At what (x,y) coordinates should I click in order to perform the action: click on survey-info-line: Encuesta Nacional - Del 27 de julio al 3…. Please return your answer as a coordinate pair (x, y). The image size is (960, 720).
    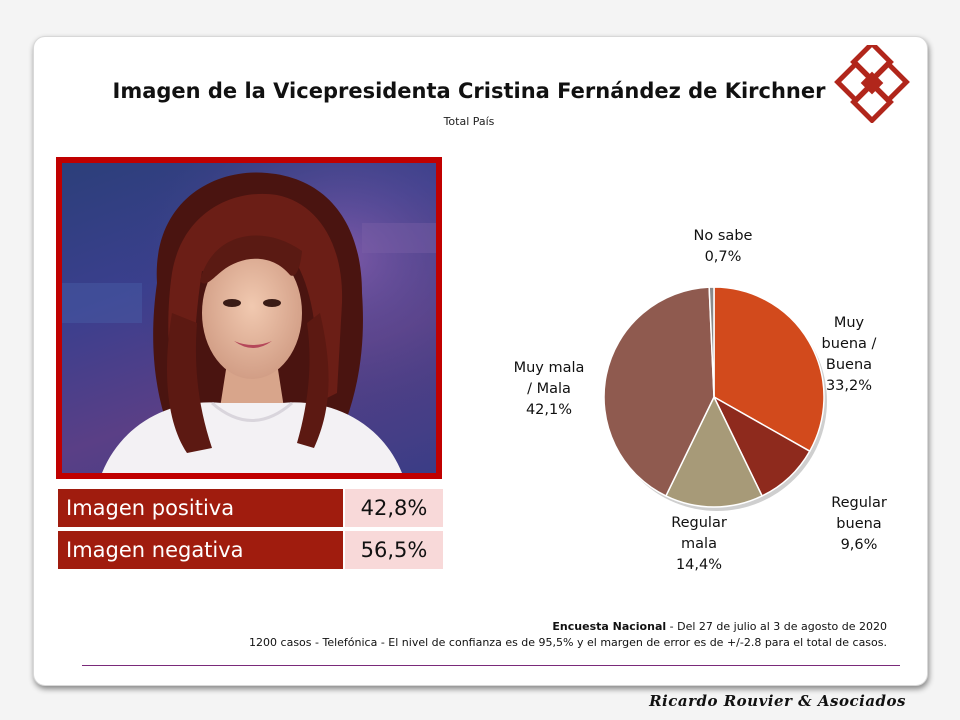
    Looking at the image, I should click on (568, 627).